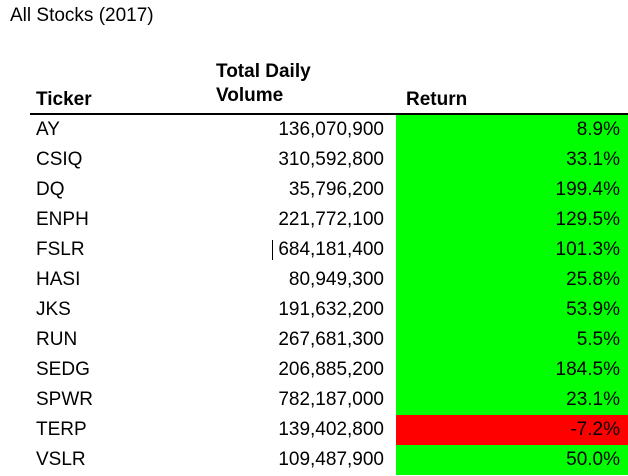  Describe the element at coordinates (512, 190) in the screenshot. I see `return-cell: 199.4%` at that location.